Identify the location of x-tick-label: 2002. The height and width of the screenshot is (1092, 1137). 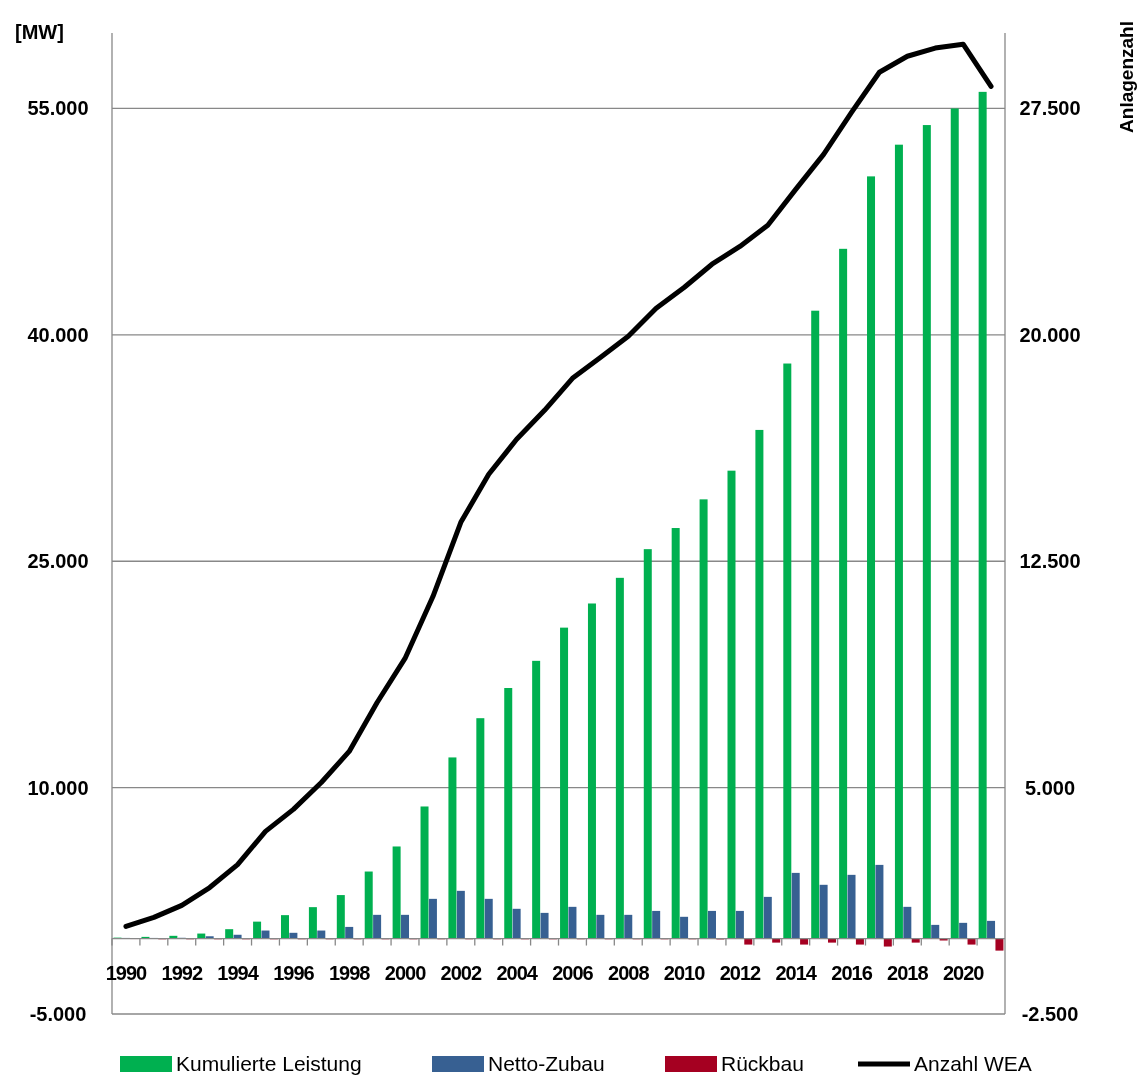
(461, 972).